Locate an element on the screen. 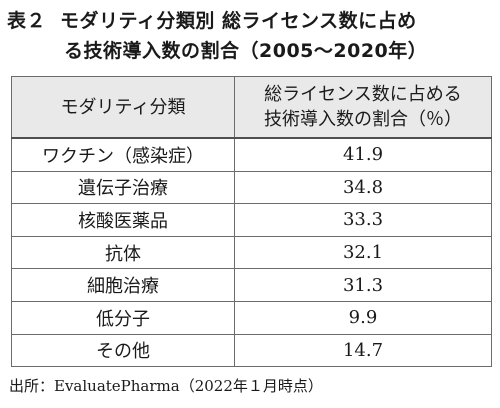  table-row: 遺伝子治療 34.8 is located at coordinates (251, 187).